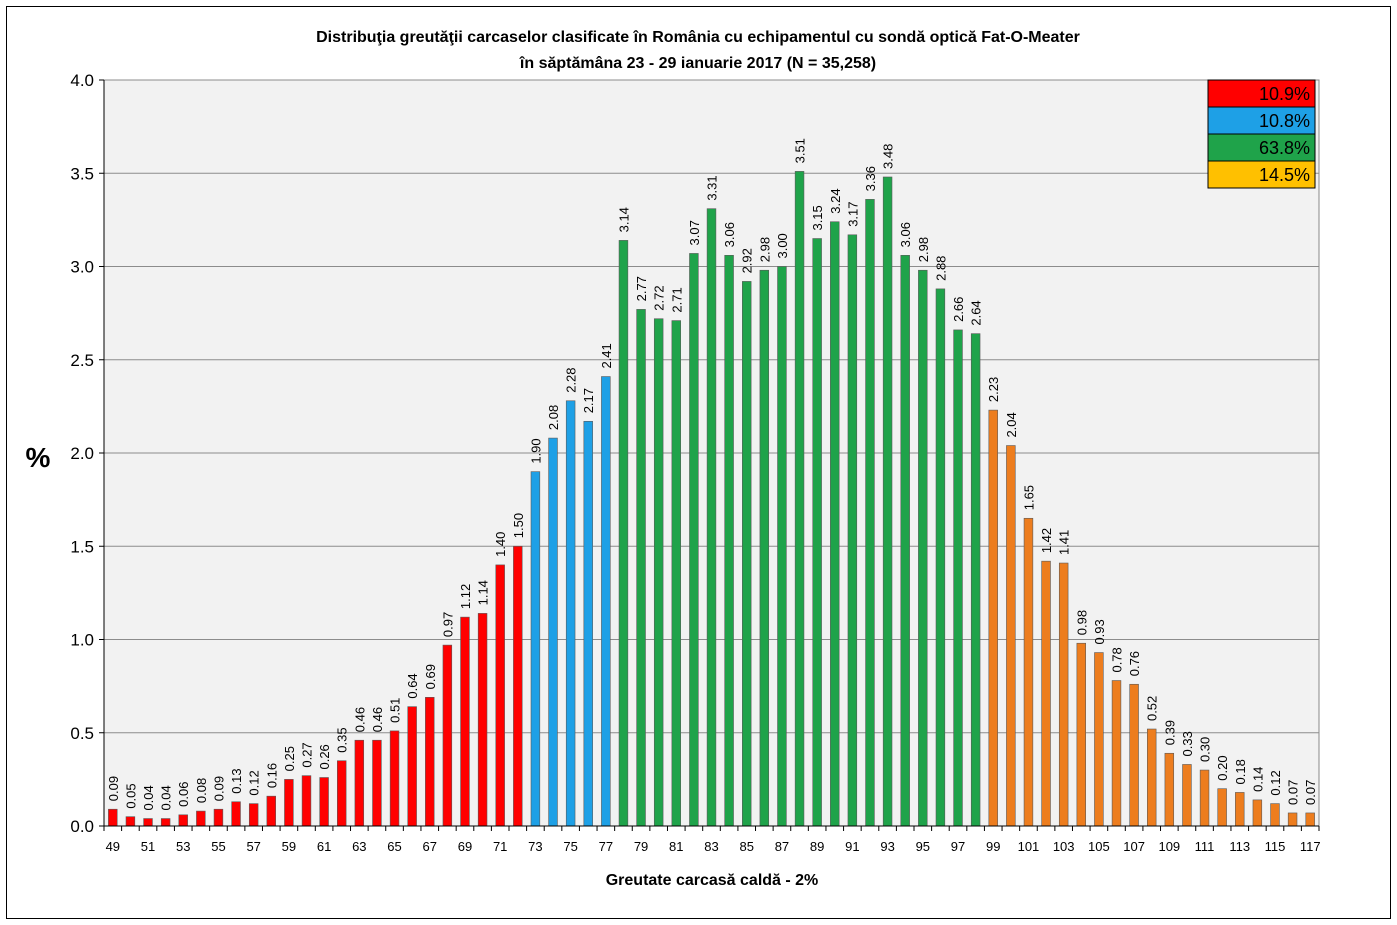  I want to click on x-tick-label: 79, so click(641, 846).